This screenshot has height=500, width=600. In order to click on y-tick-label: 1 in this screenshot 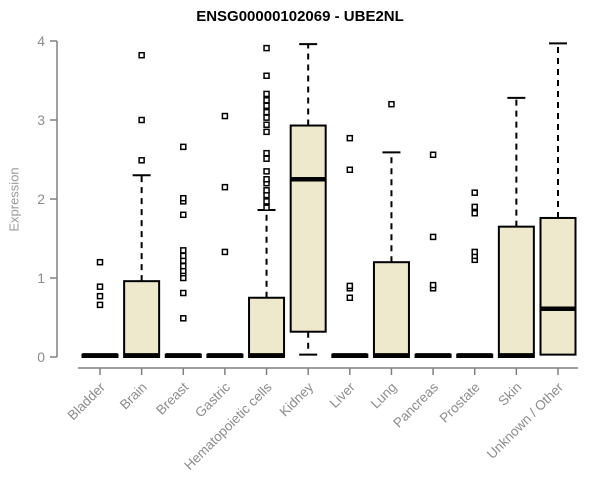, I will do `click(41, 278)`.